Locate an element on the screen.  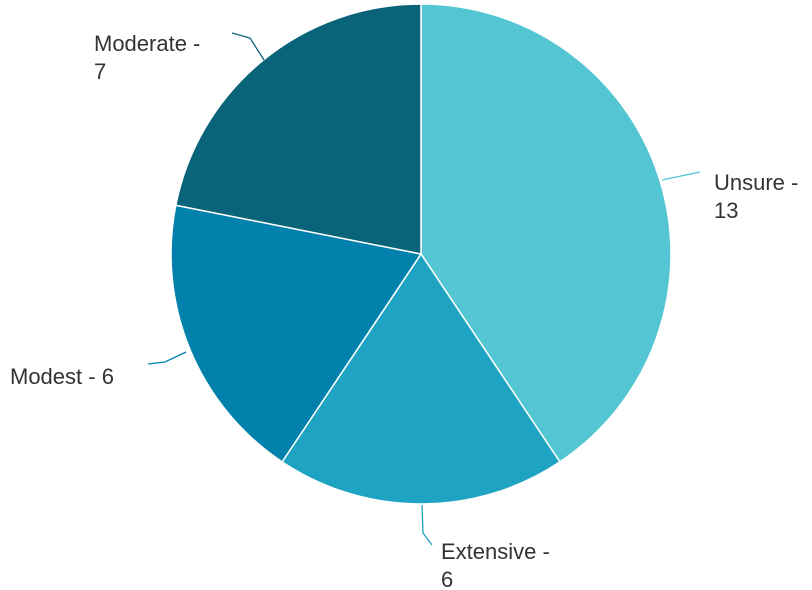
pie-slice-extensive is located at coordinates (421, 378).